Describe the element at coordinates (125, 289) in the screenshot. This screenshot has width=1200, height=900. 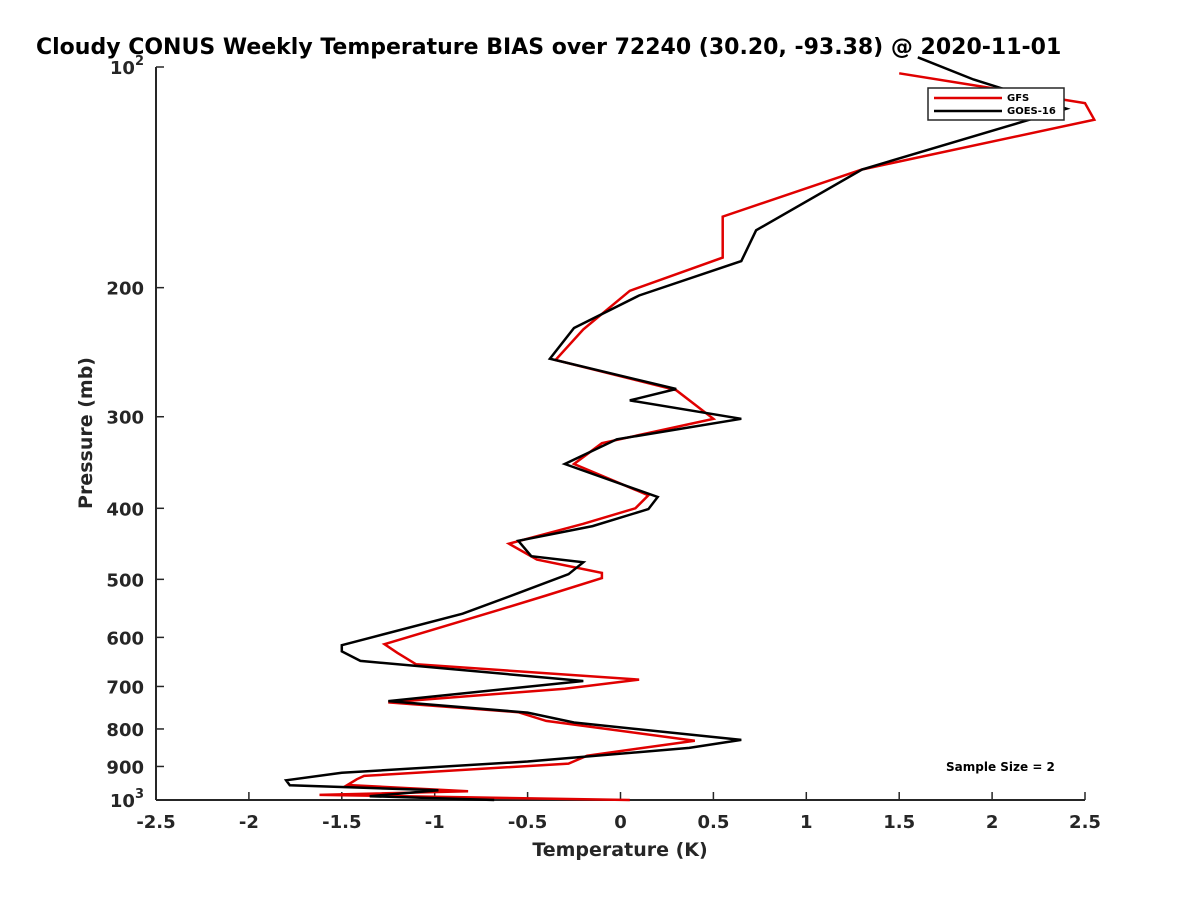
I see `y-tick-label: 200` at that location.